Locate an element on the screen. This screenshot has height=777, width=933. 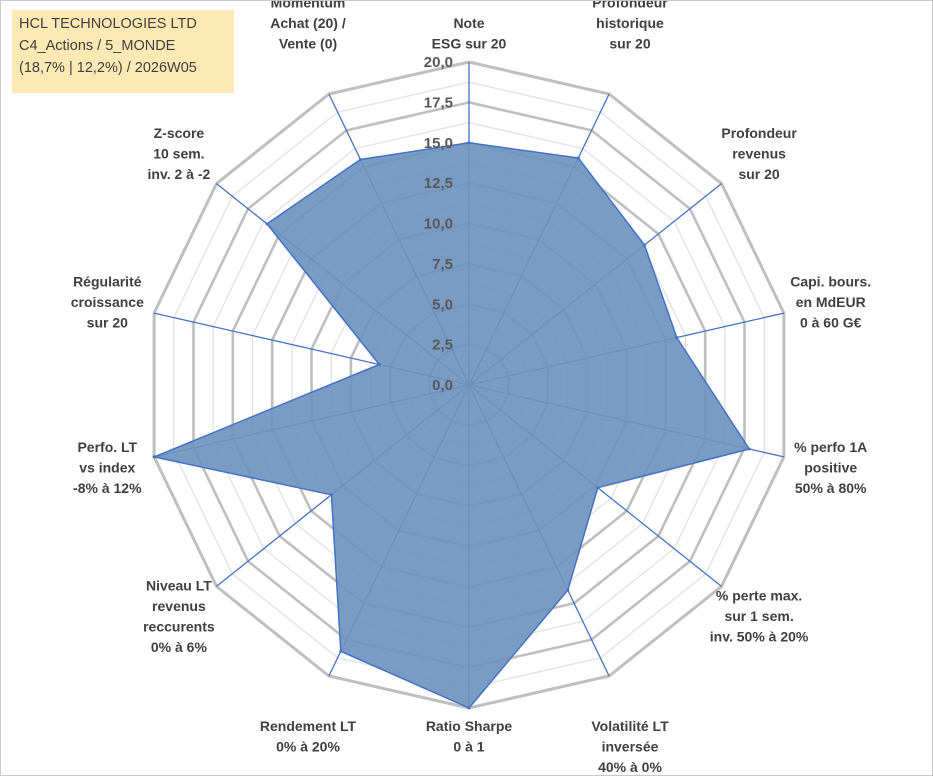
axis-label-line: inv. 50% à 20% is located at coordinates (759, 637).